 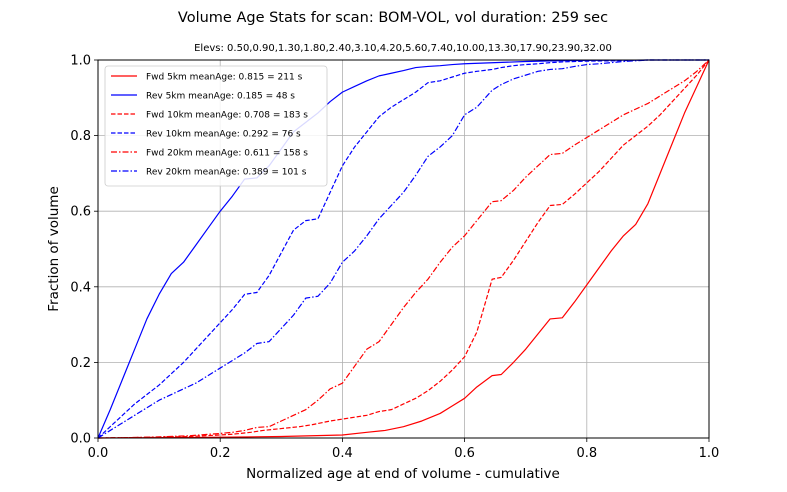 What do you see at coordinates (80, 363) in the screenshot?
I see `y-tick-label: 0.2` at bounding box center [80, 363].